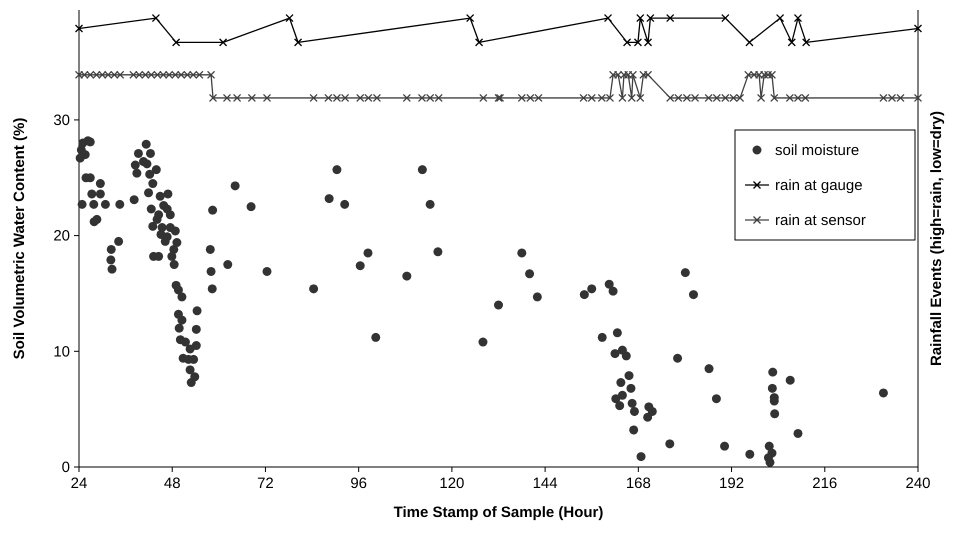 This screenshot has height=545, width=959. Describe the element at coordinates (817, 150) in the screenshot. I see `legend-label: soil moisture` at that location.